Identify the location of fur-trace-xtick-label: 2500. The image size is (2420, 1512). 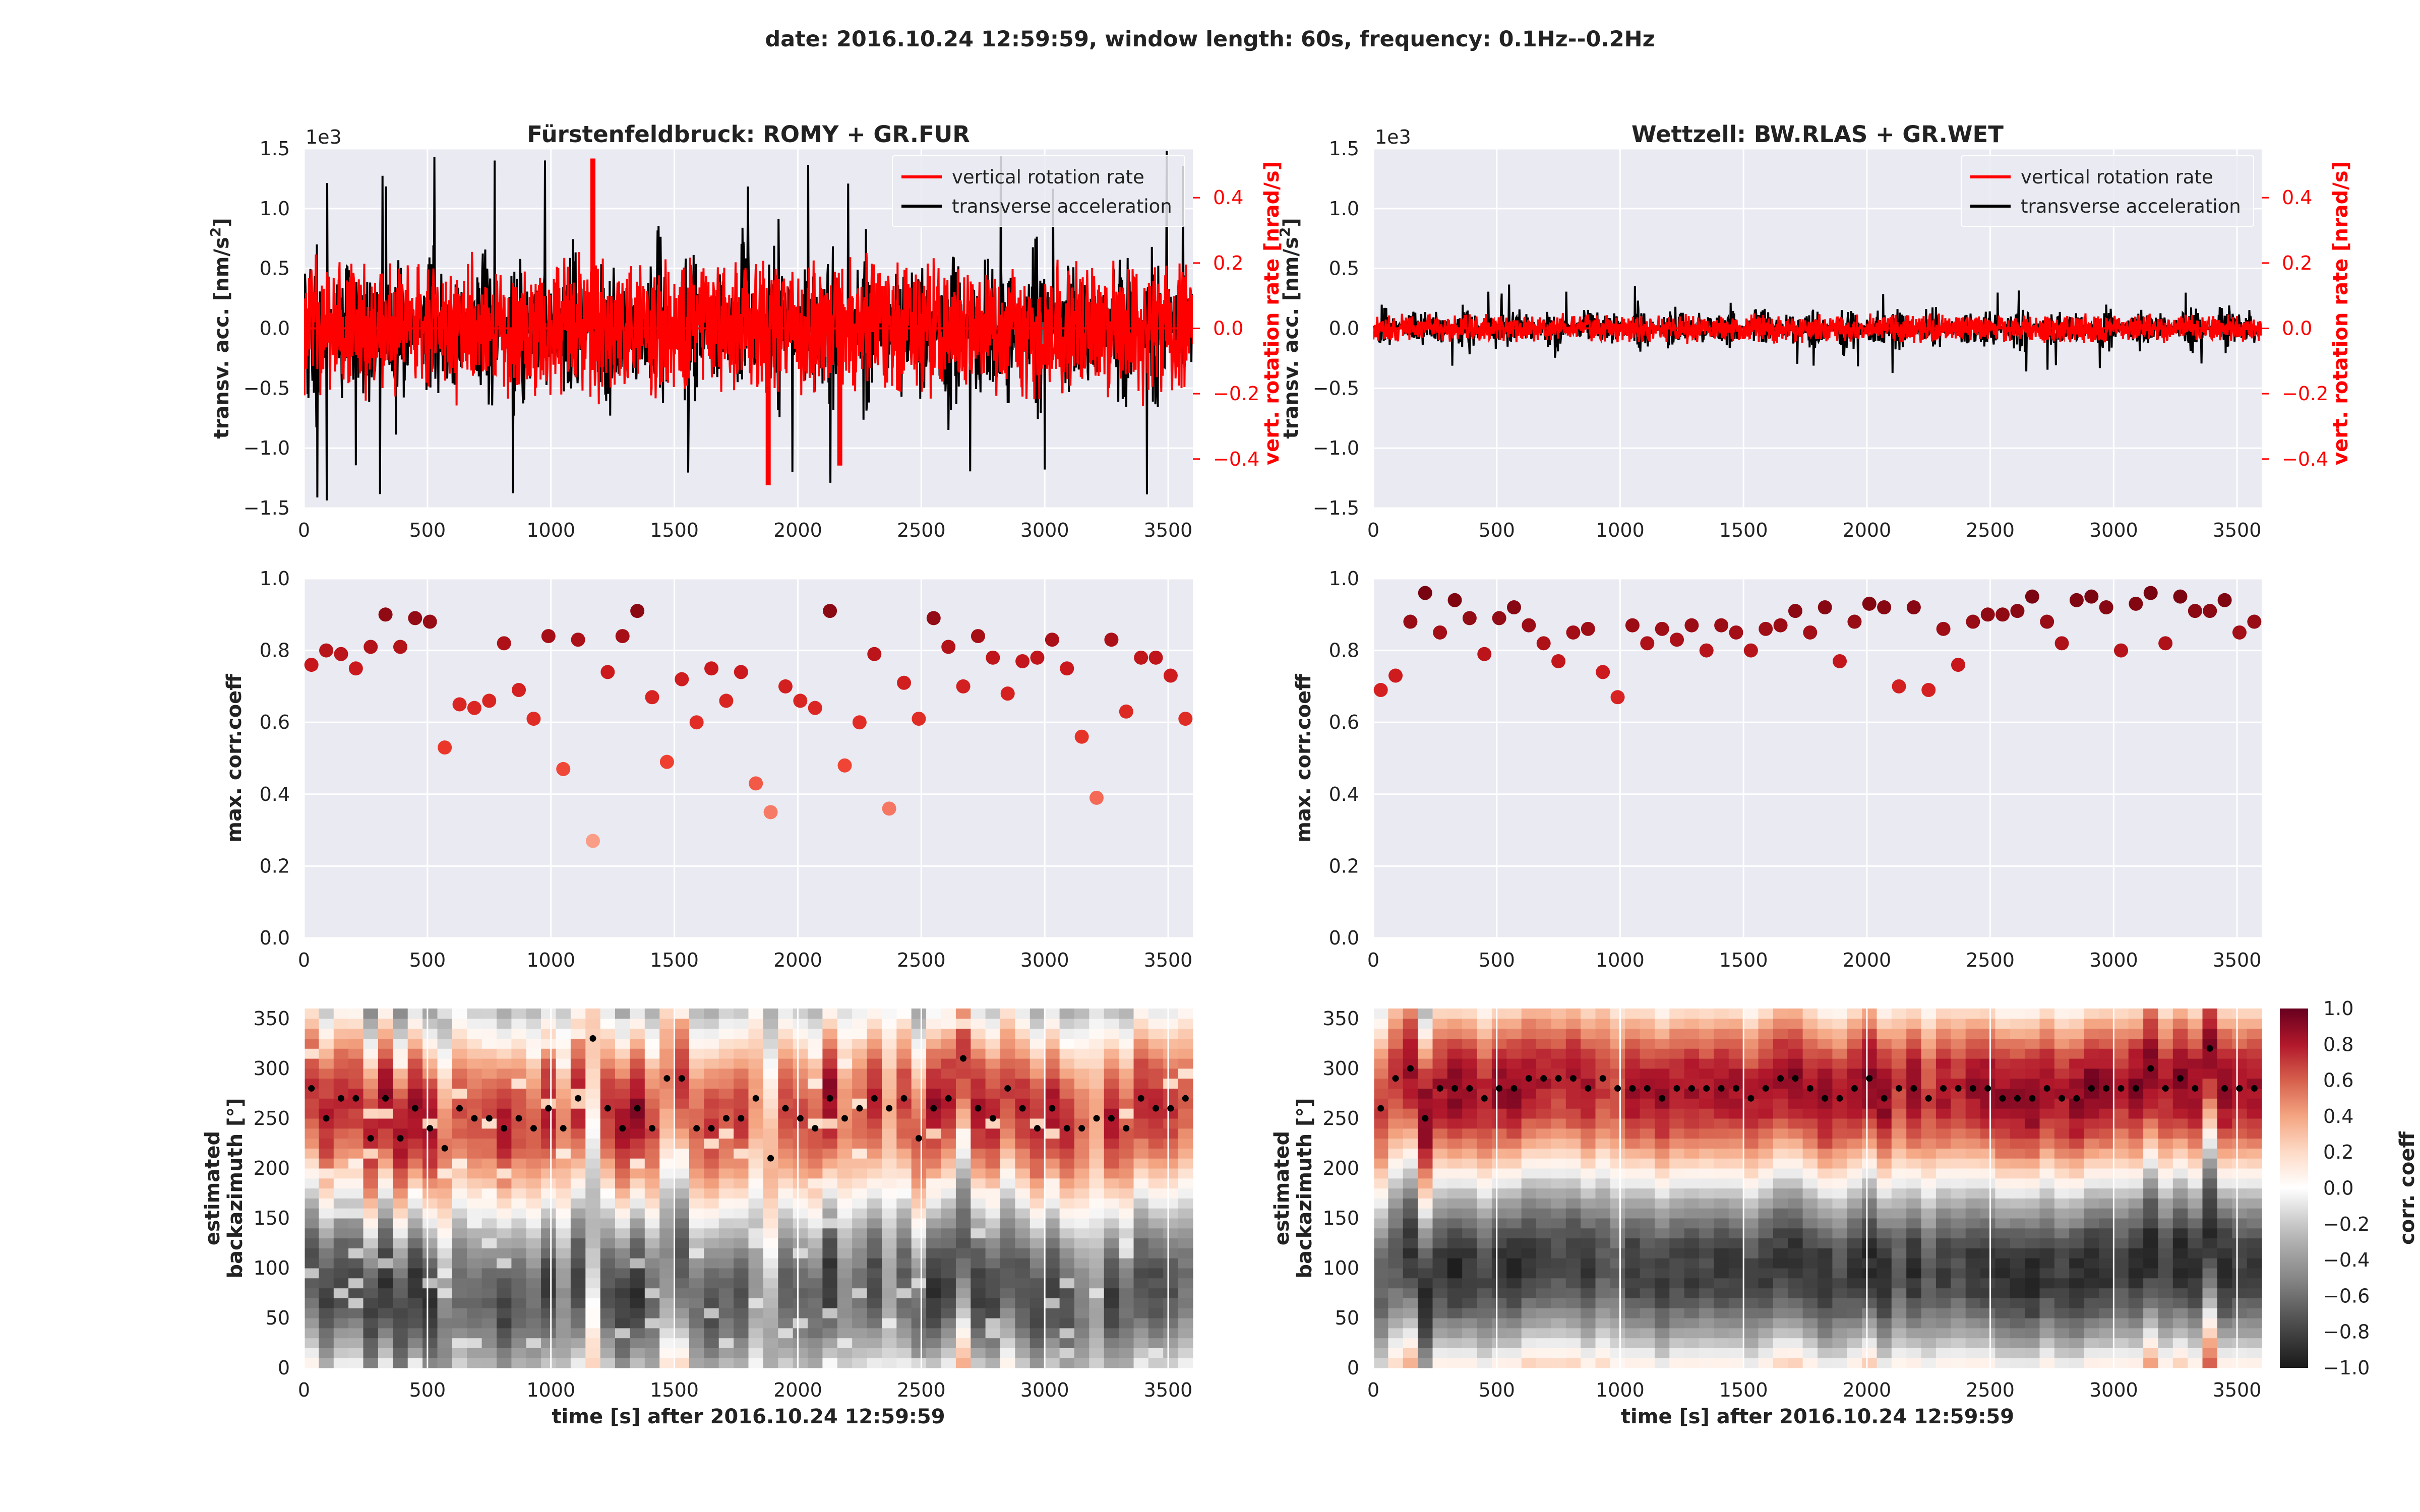
(921, 530).